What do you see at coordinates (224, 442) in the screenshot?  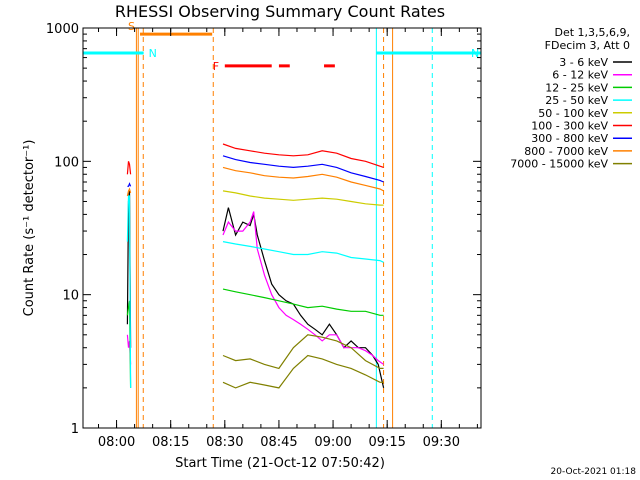 I see `x-tick-label: 08:30` at bounding box center [224, 442].